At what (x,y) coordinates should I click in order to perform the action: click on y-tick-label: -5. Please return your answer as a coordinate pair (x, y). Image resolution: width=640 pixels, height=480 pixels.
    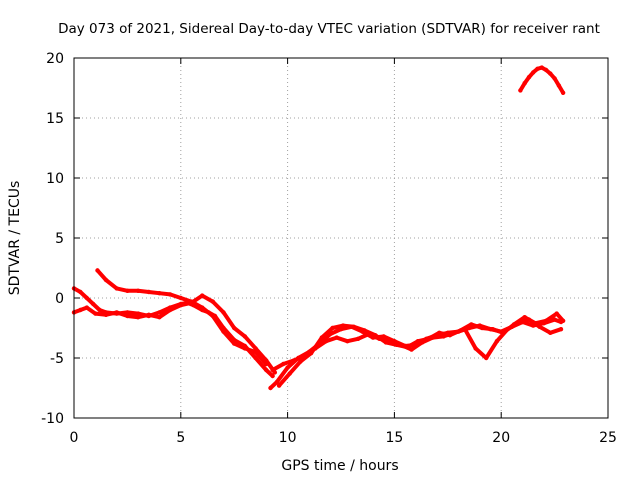
    Looking at the image, I should click on (57, 359).